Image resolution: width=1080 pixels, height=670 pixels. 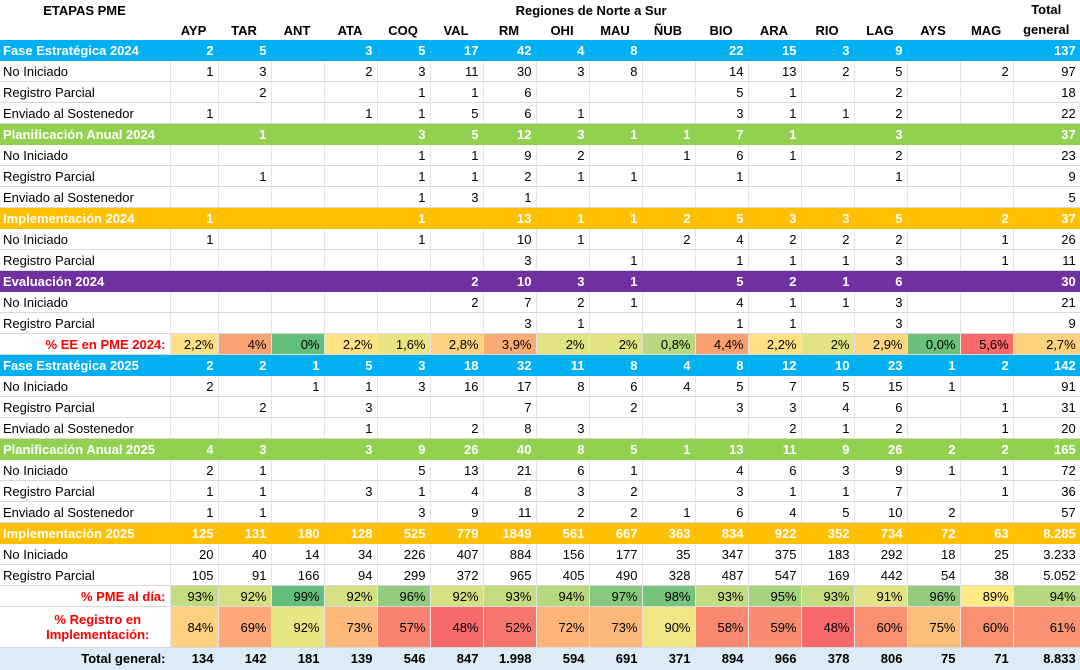 What do you see at coordinates (986, 30) in the screenshot?
I see `column-header: MAG` at bounding box center [986, 30].